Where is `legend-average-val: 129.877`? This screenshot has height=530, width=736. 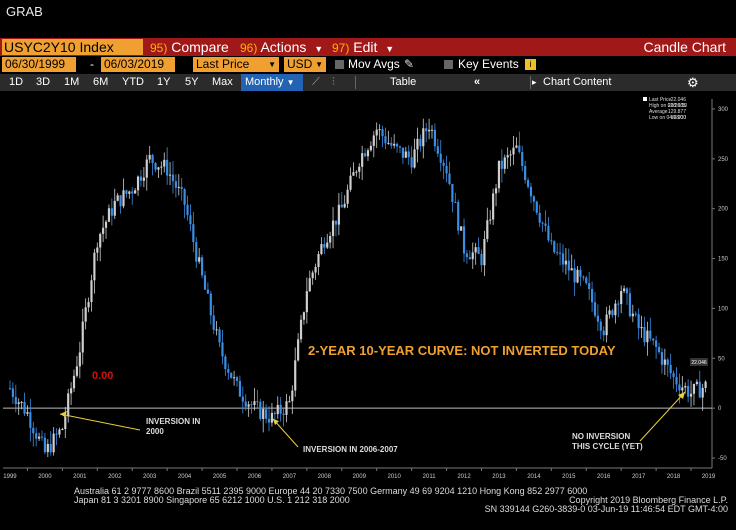
legend-average-val: 129.877 is located at coordinates (677, 112).